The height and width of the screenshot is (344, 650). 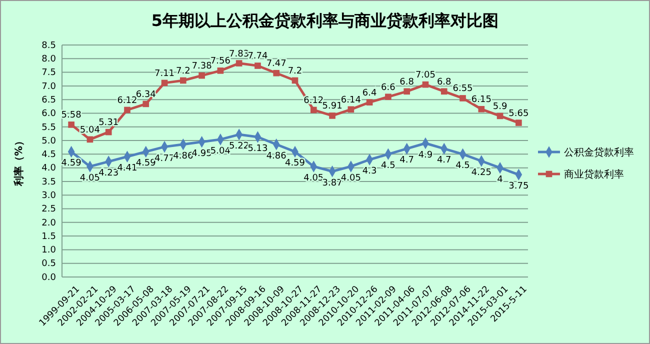 I want to click on legend-label: 公积金贷款利率, so click(x=599, y=152).